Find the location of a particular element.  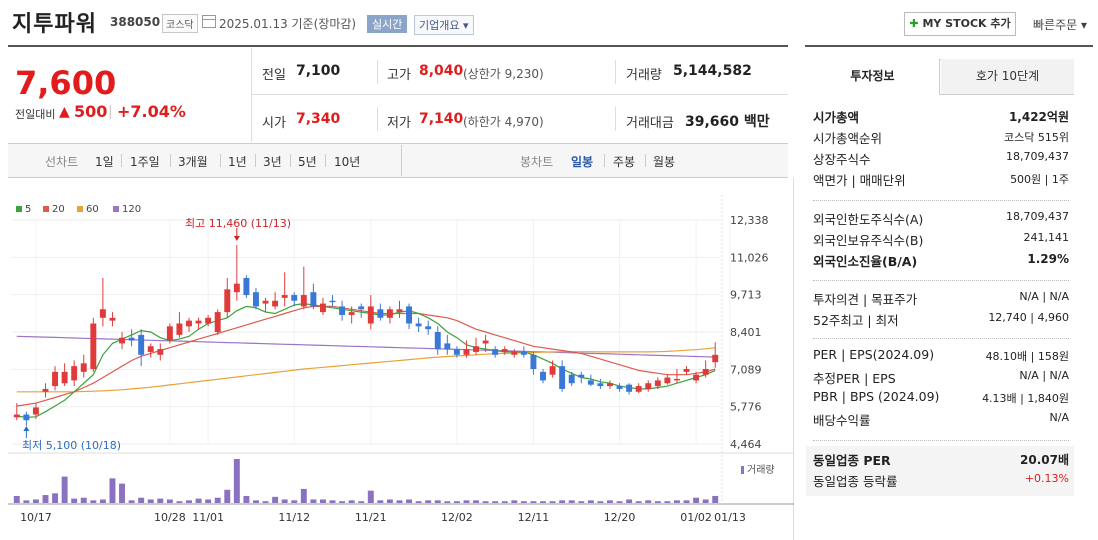

high-value: 8,040 is located at coordinates (441, 71).